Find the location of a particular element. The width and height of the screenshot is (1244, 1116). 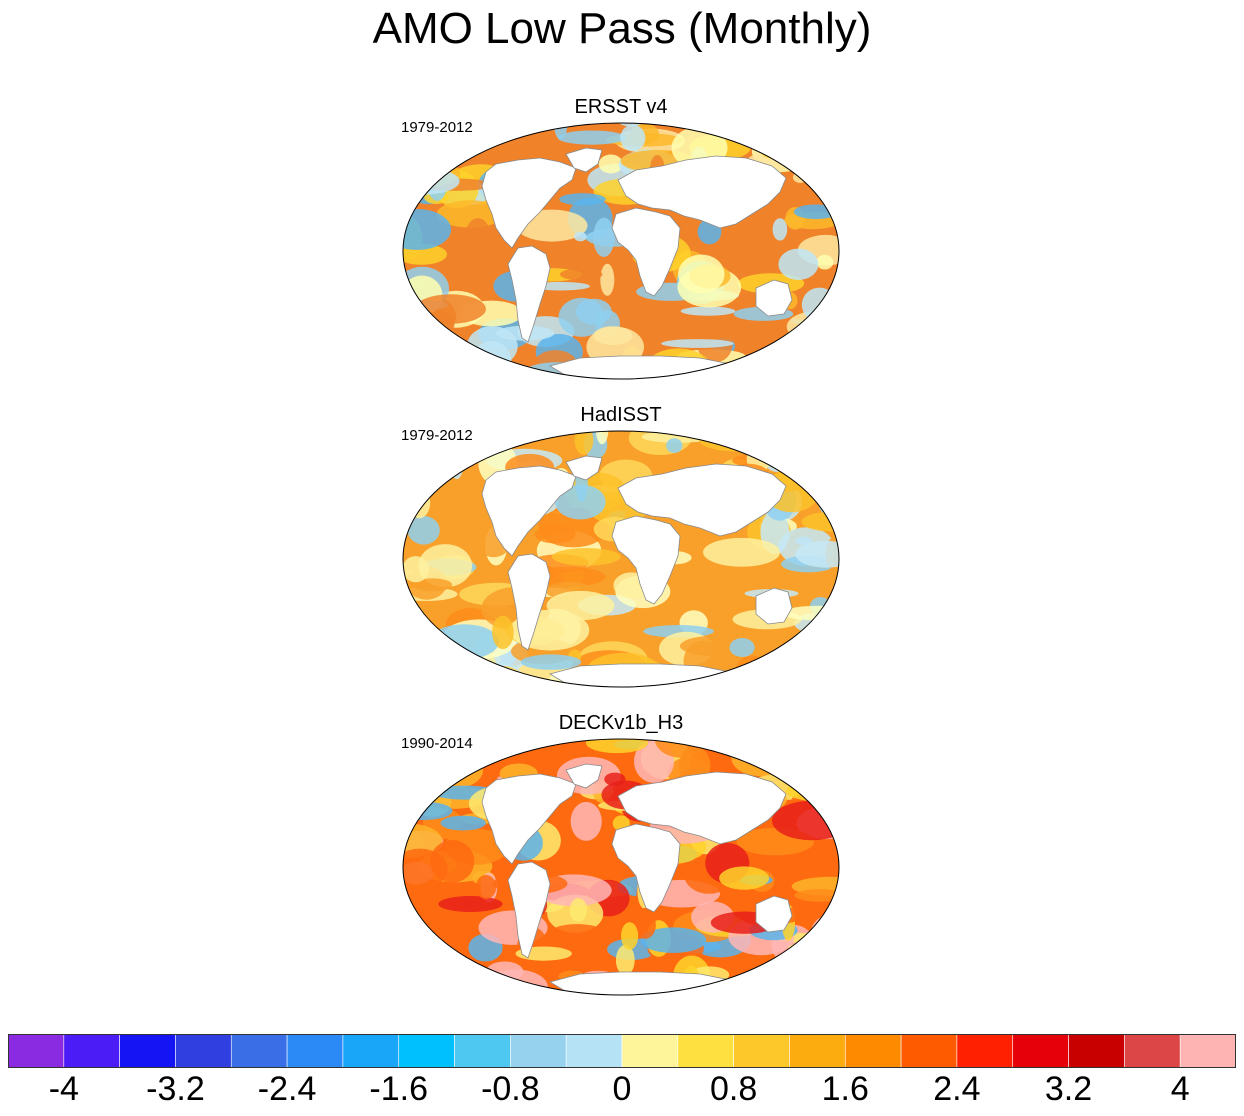

map-panel-hadisst: HadISST 1979-2012 is located at coordinates (621, 554).